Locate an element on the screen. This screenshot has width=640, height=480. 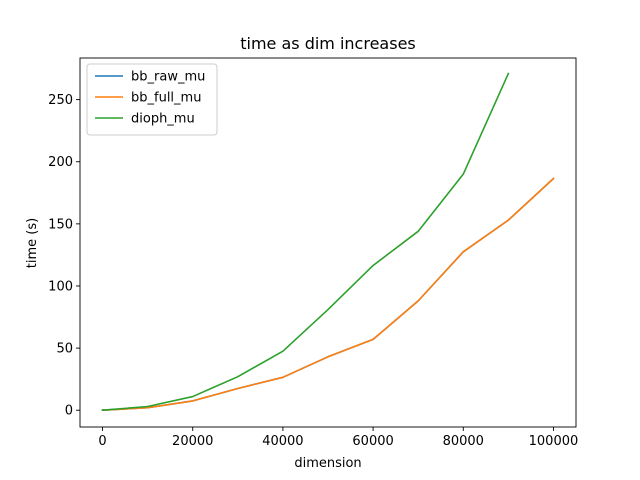
x-tick-label: 100000 is located at coordinates (554, 441).